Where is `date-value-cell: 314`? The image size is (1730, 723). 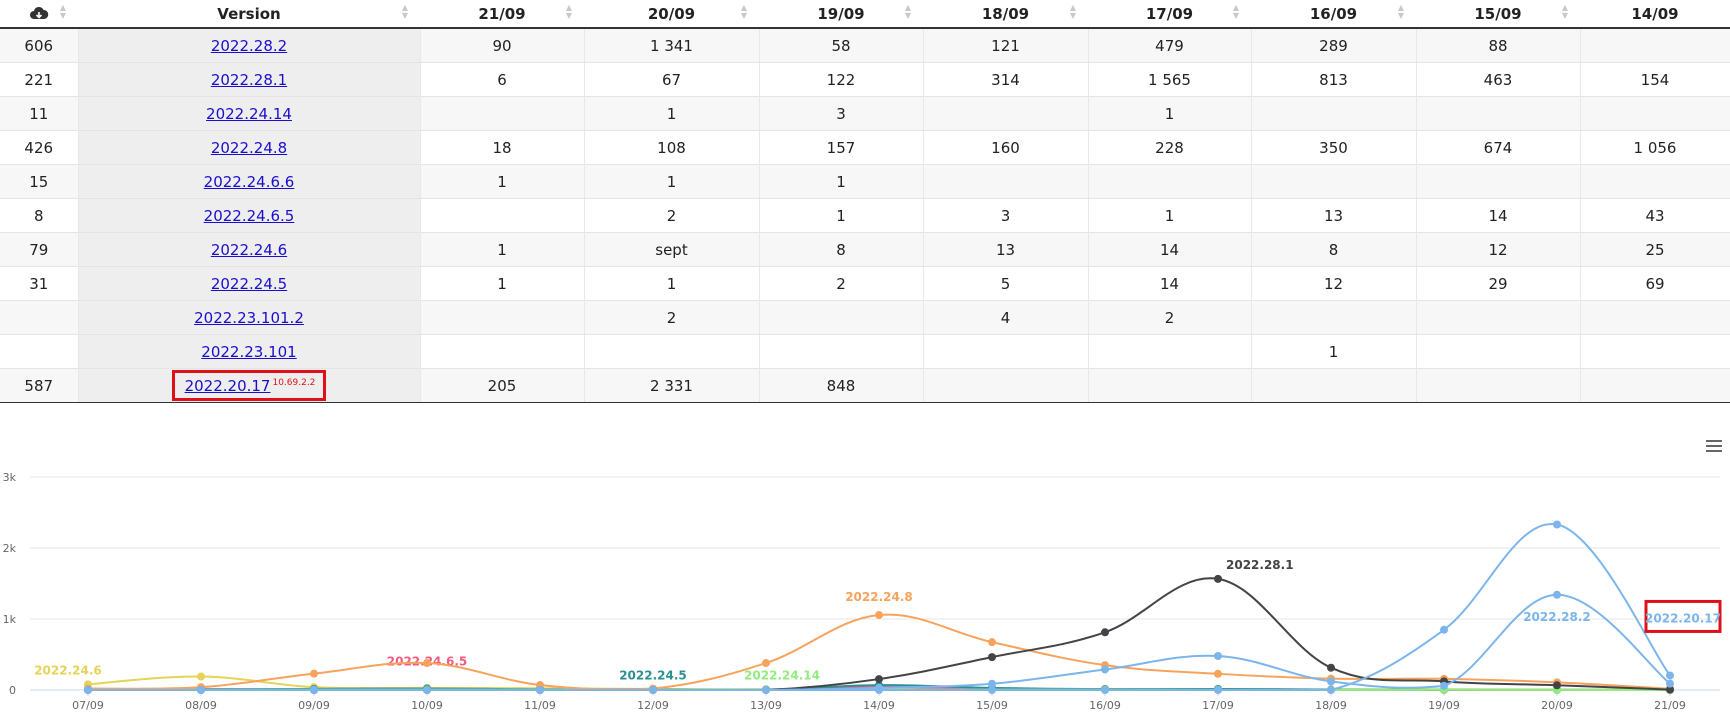
date-value-cell: 314 is located at coordinates (1005, 80).